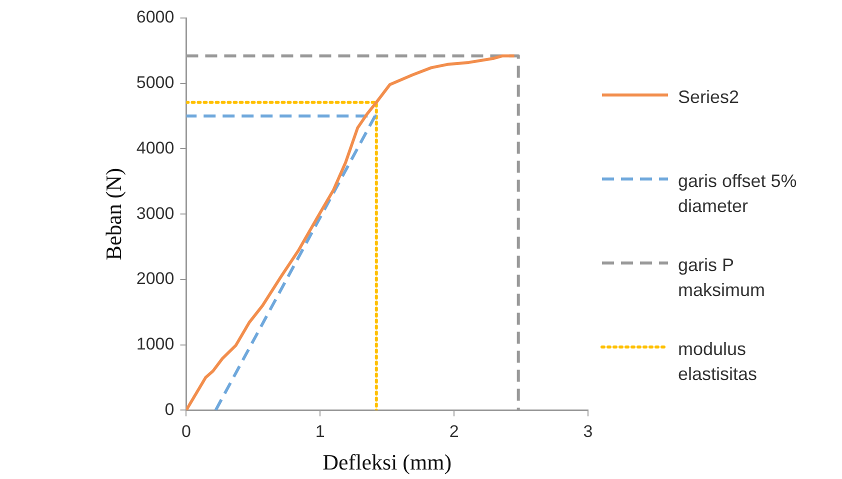 This screenshot has width=842, height=479. Describe the element at coordinates (155, 148) in the screenshot. I see `y-tick-label: 4000` at that location.